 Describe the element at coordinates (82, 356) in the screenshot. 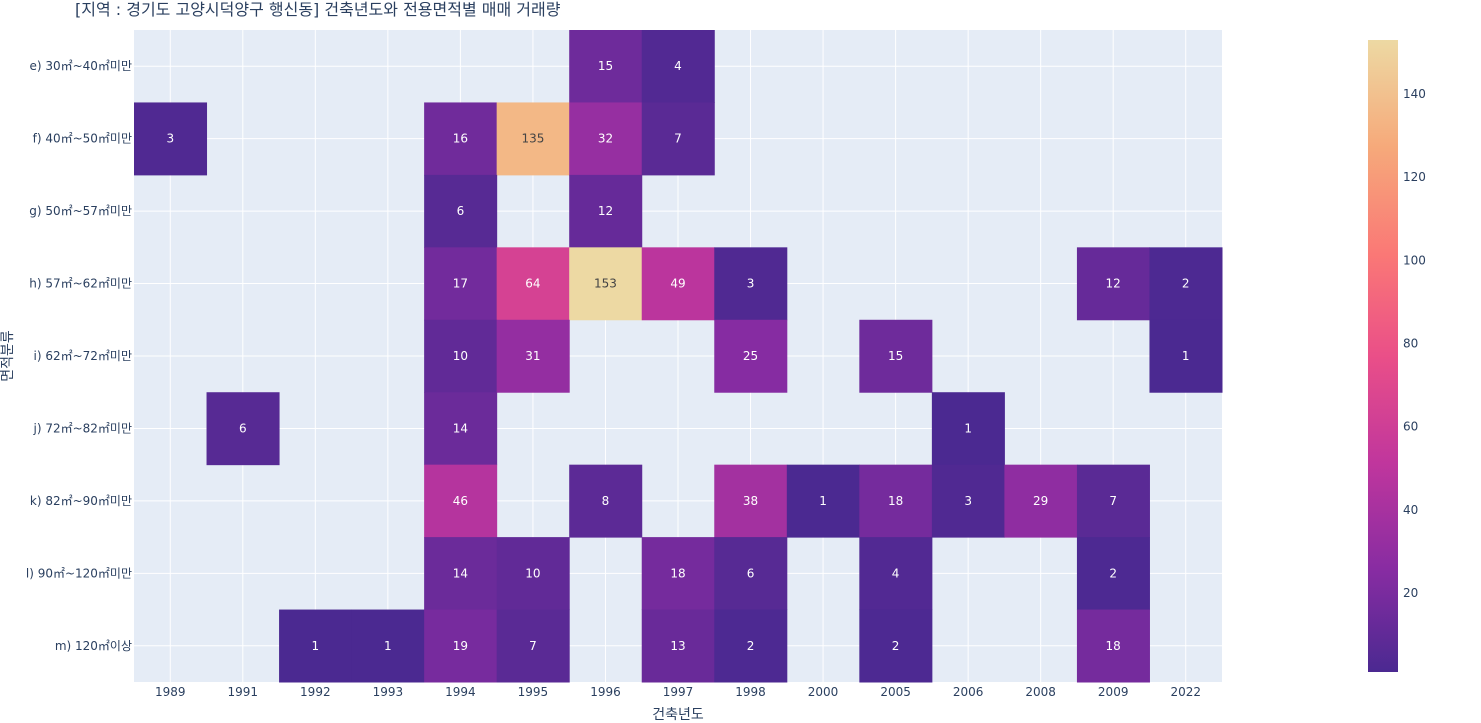

I see `y-tick-label: i) 62㎡~72㎡미만` at that location.